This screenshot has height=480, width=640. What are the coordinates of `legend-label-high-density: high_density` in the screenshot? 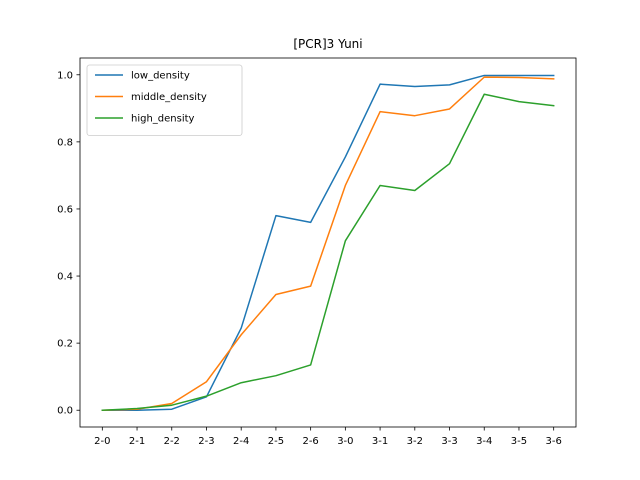 It's located at (163, 119).